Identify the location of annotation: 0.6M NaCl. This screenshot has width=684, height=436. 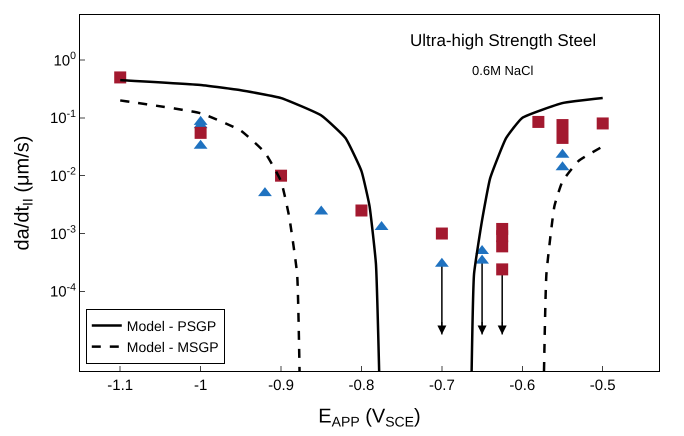
(503, 70).